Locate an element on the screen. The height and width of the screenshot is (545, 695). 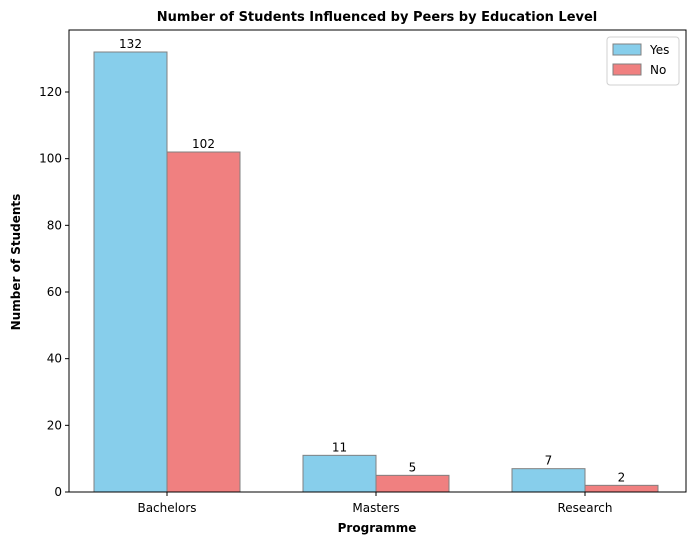
y-tick-label: 40 is located at coordinates (54, 359).